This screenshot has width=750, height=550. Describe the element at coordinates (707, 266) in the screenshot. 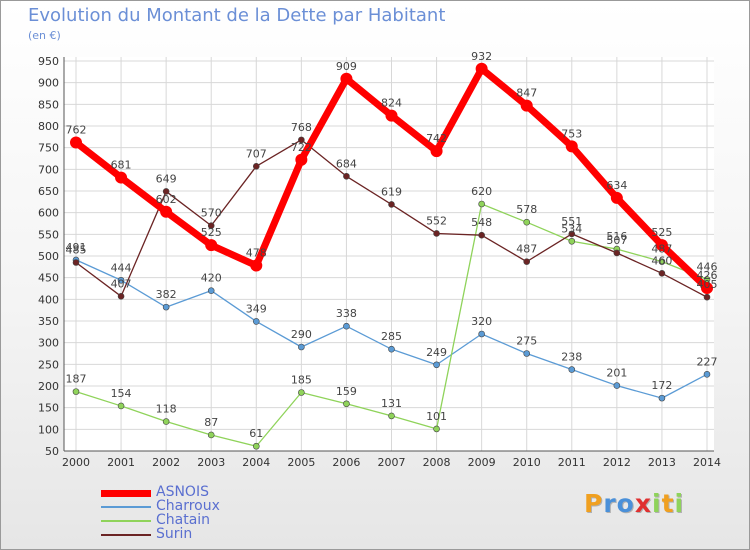

I see `data-label-chatain: 446` at that location.